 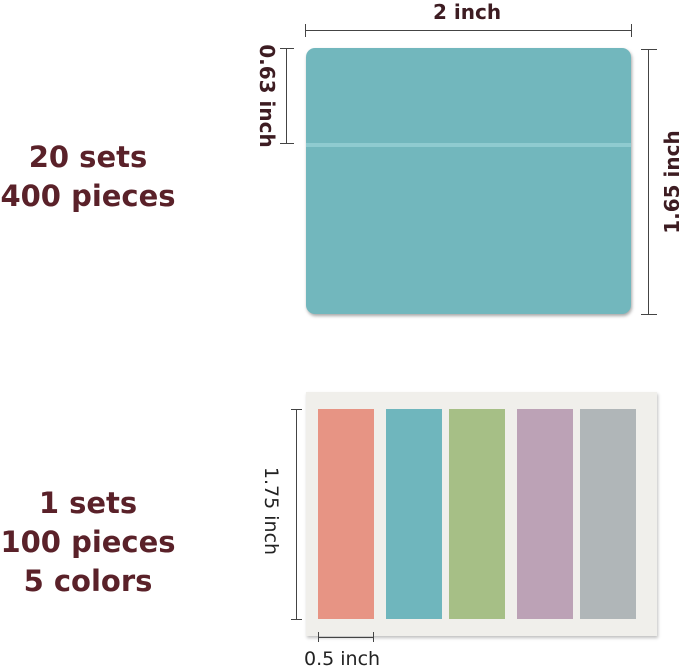 I want to click on height-dimension-line, so click(x=648, y=182).